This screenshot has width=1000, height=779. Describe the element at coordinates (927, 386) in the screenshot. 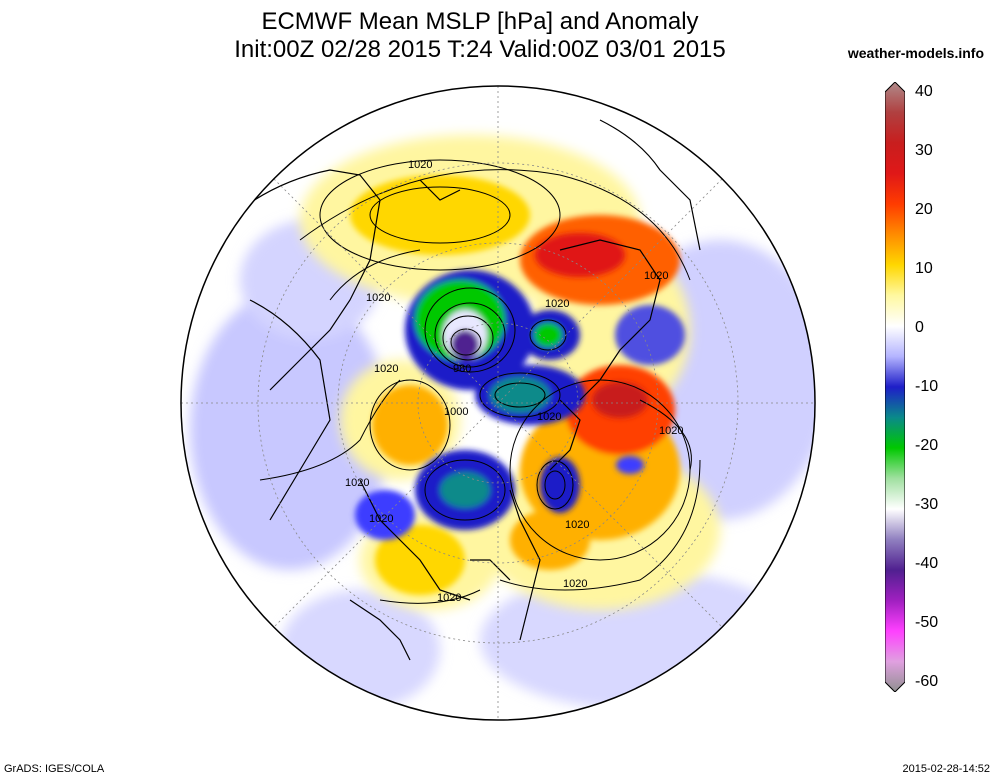

I see `colorbar-tick-label: -10` at that location.